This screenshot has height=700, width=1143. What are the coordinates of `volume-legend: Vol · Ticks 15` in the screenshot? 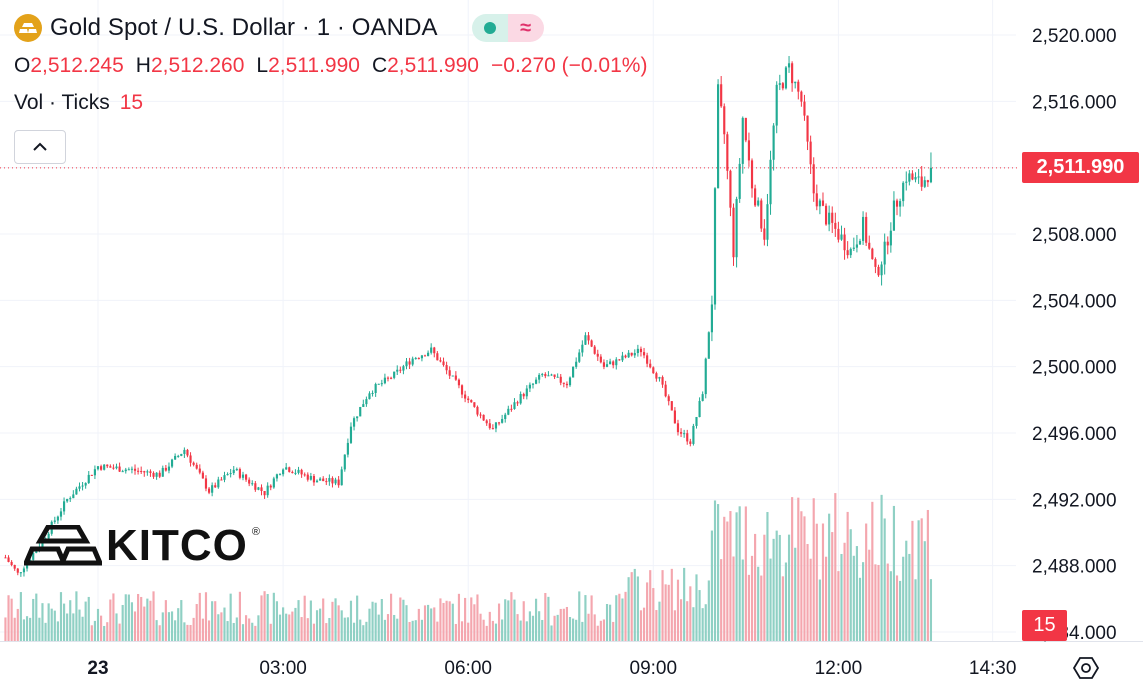 It's located at (78, 103).